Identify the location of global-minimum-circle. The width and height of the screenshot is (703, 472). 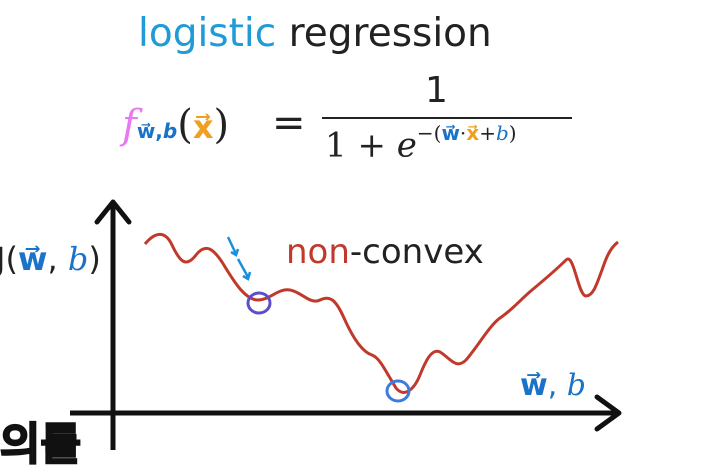
(398, 391).